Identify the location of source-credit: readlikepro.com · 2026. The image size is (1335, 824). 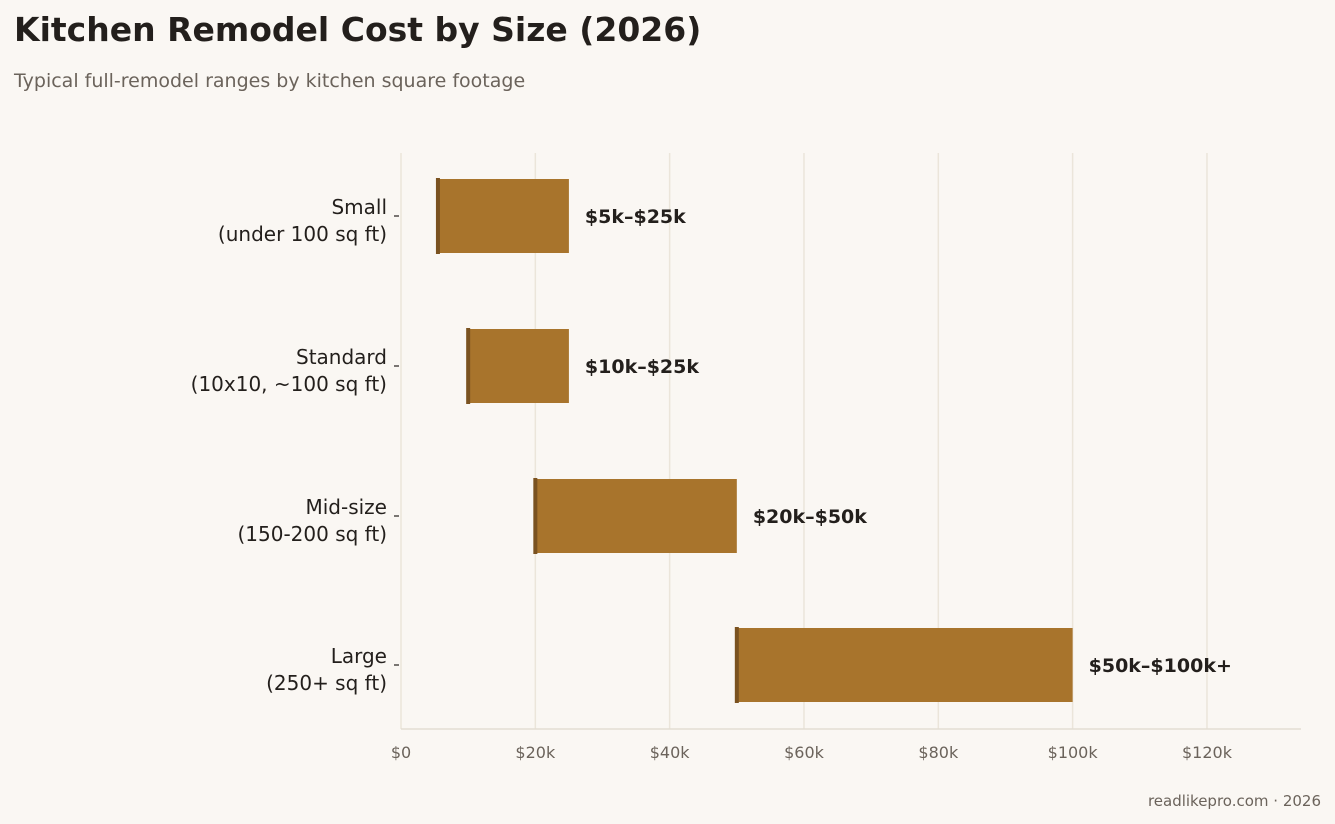
(1234, 801).